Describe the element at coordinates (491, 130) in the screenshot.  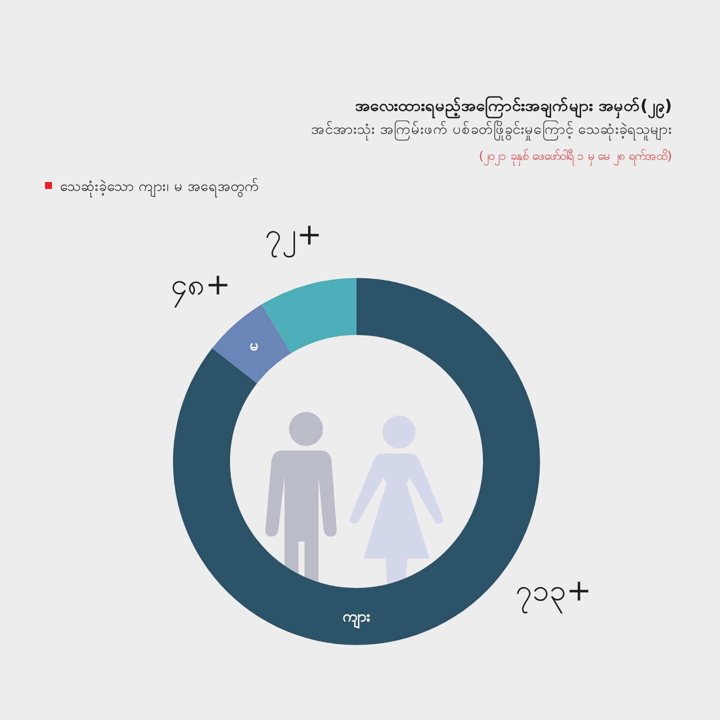
I see `subtitle: အင်အားသုံး အကြမ်းဖက် ပစ်ခတ်ဖြိုခွင်းမှုကြောင့် သေဆုံးခဲ့ရသူများ` at that location.